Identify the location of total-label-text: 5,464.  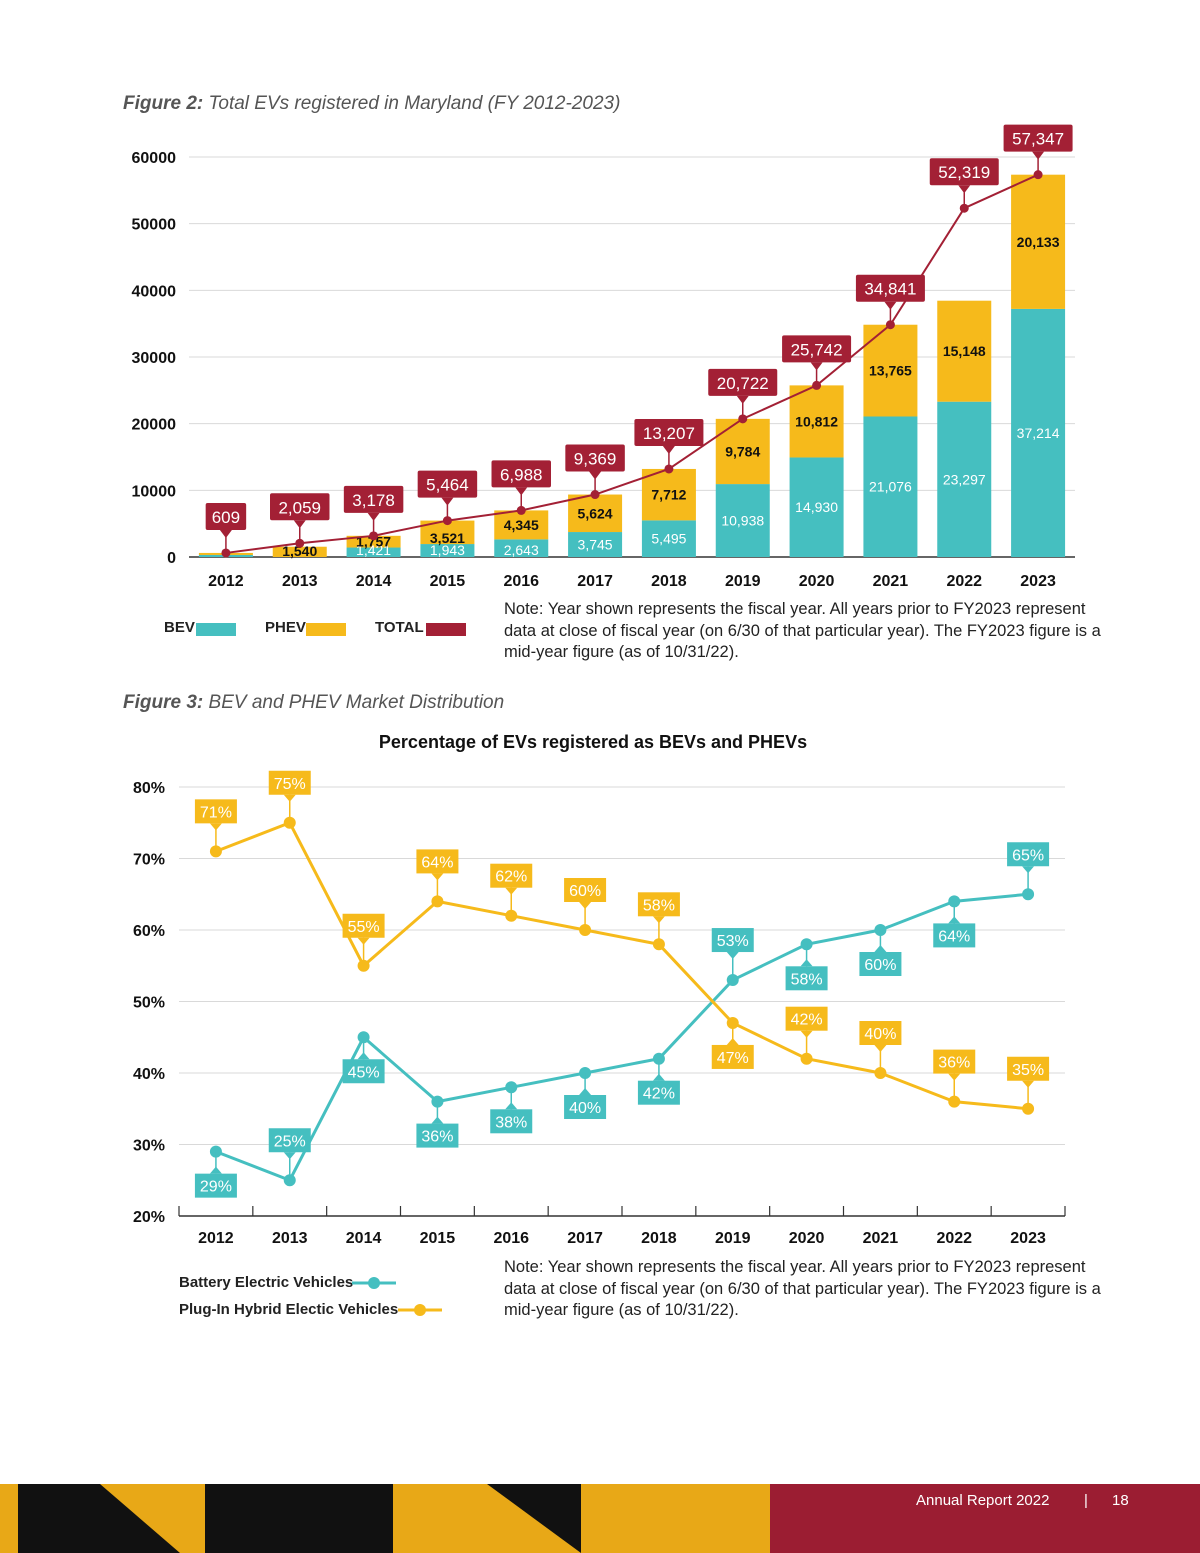
(447, 485).